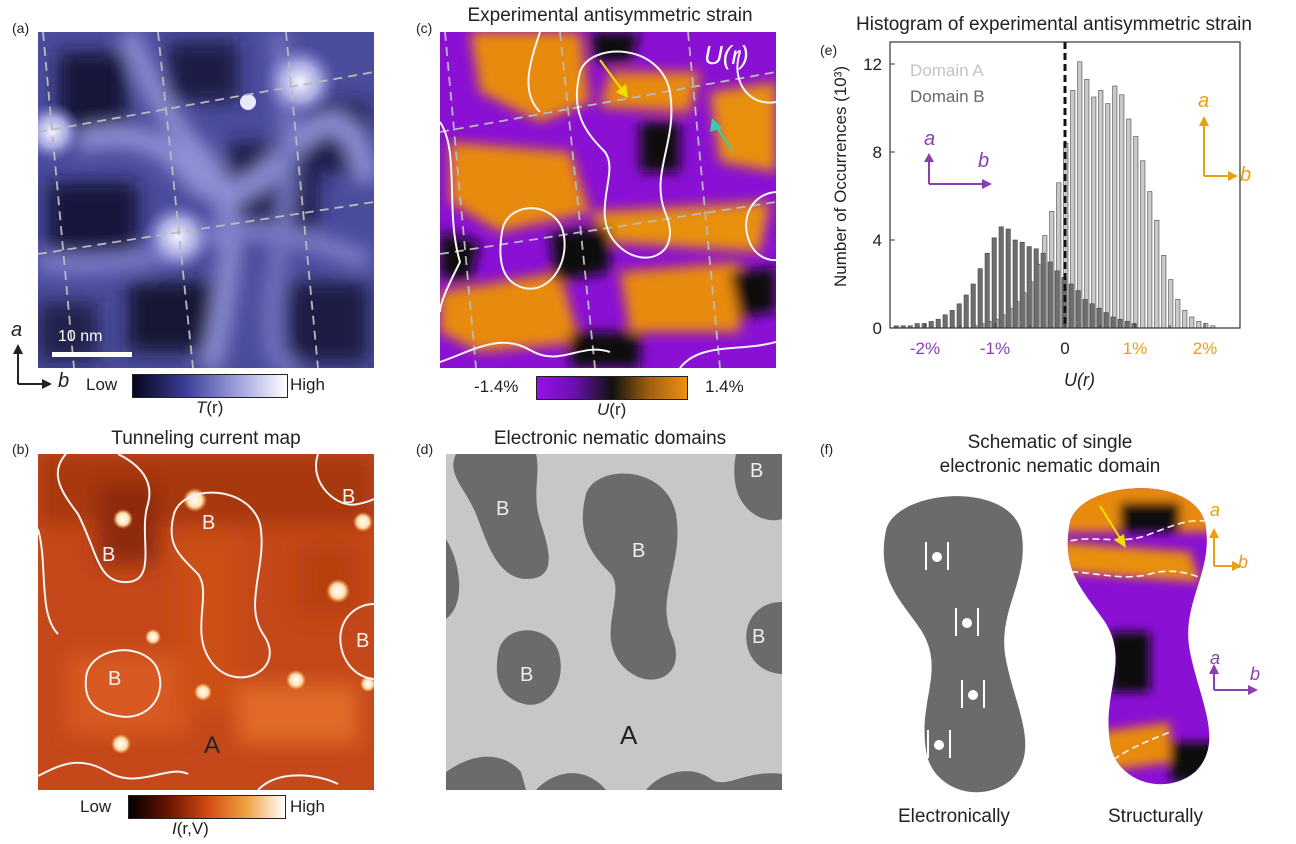 Image resolution: width=1296 pixels, height=844 pixels. What do you see at coordinates (1138, 636) in the screenshot?
I see `structural-domain-schematic` at bounding box center [1138, 636].